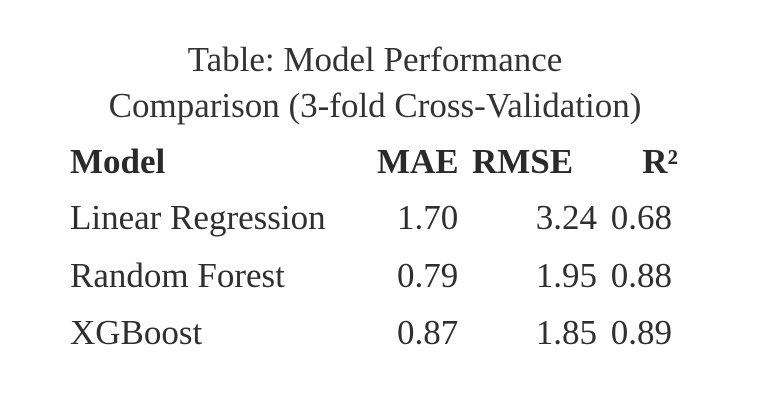 This screenshot has width=763, height=417. What do you see at coordinates (523, 161) in the screenshot?
I see `header-rmse: RMSE` at bounding box center [523, 161].